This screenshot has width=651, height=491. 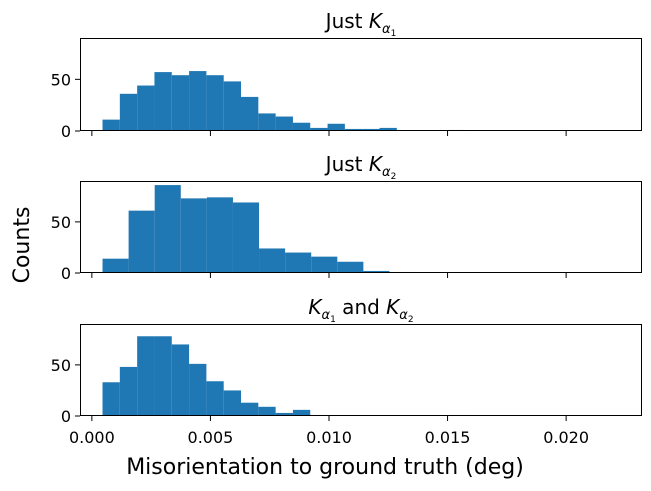 What do you see at coordinates (360, 167) in the screenshot?
I see `panel-title-1: Just Kα2​` at bounding box center [360, 167].